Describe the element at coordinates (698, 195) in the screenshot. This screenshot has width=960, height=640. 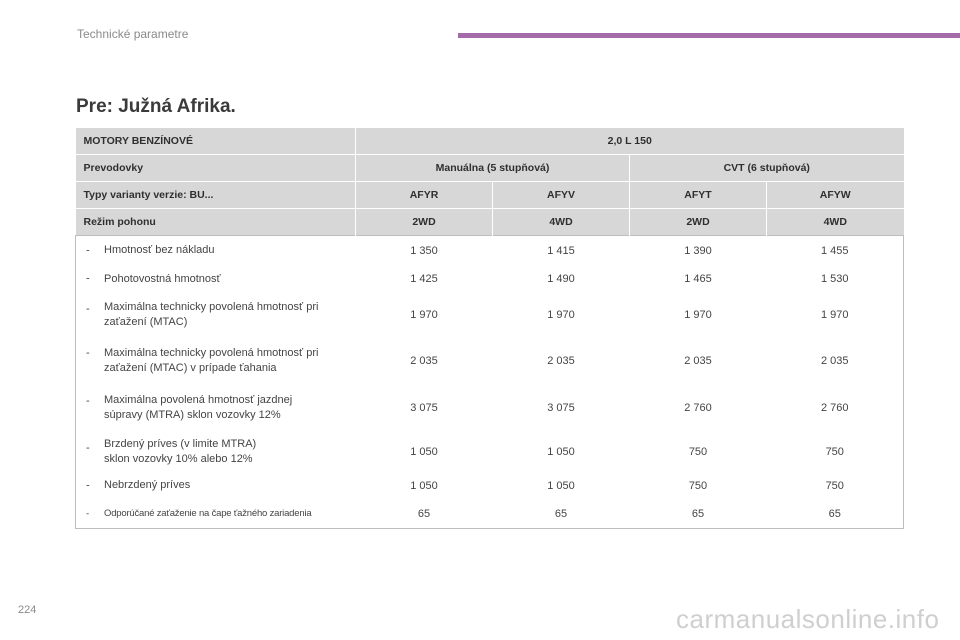
I see `variant-cell: AFYT` at that location.